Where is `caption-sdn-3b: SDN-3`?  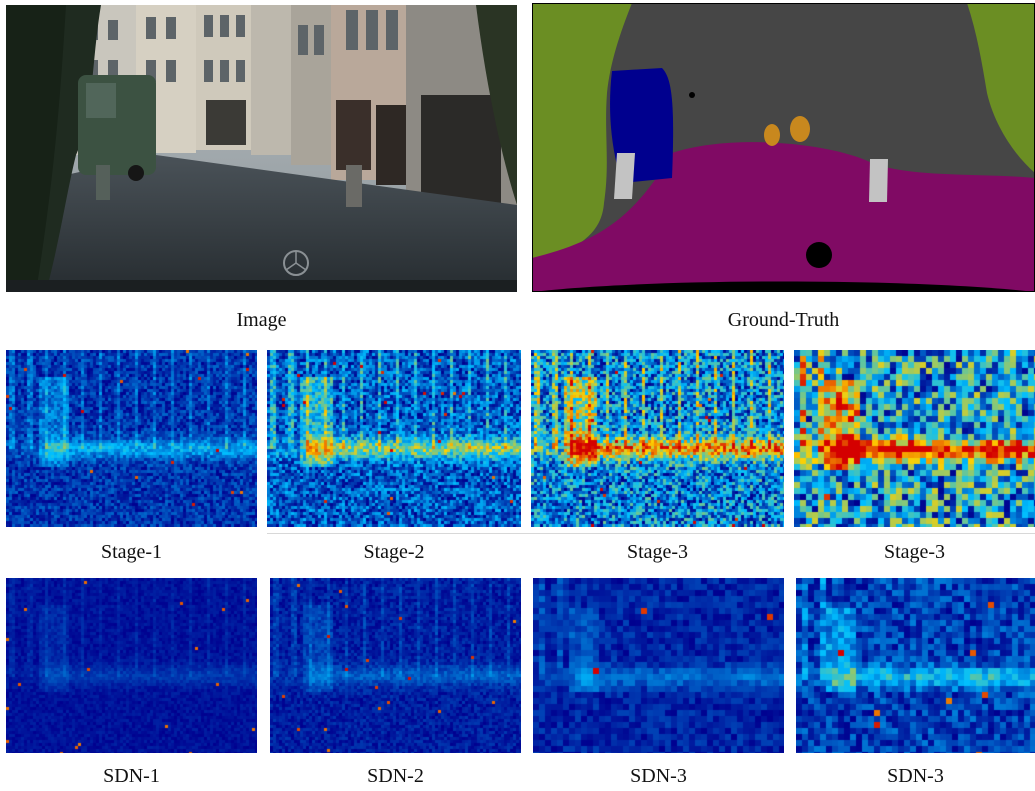
caption-sdn-3b: SDN-3 is located at coordinates (915, 776).